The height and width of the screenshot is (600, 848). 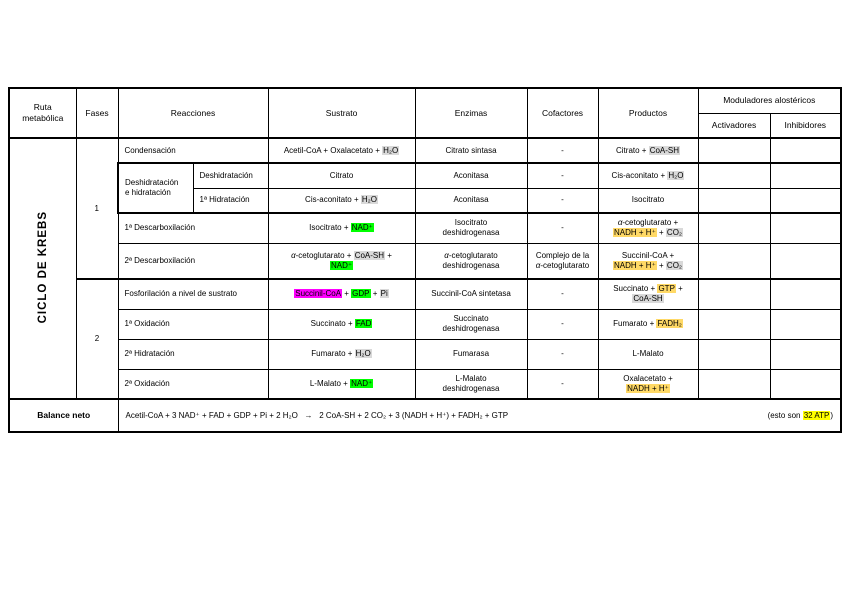 What do you see at coordinates (193, 384) in the screenshot?
I see `cell-r9-reaccion: 2ª Oxidación` at bounding box center [193, 384].